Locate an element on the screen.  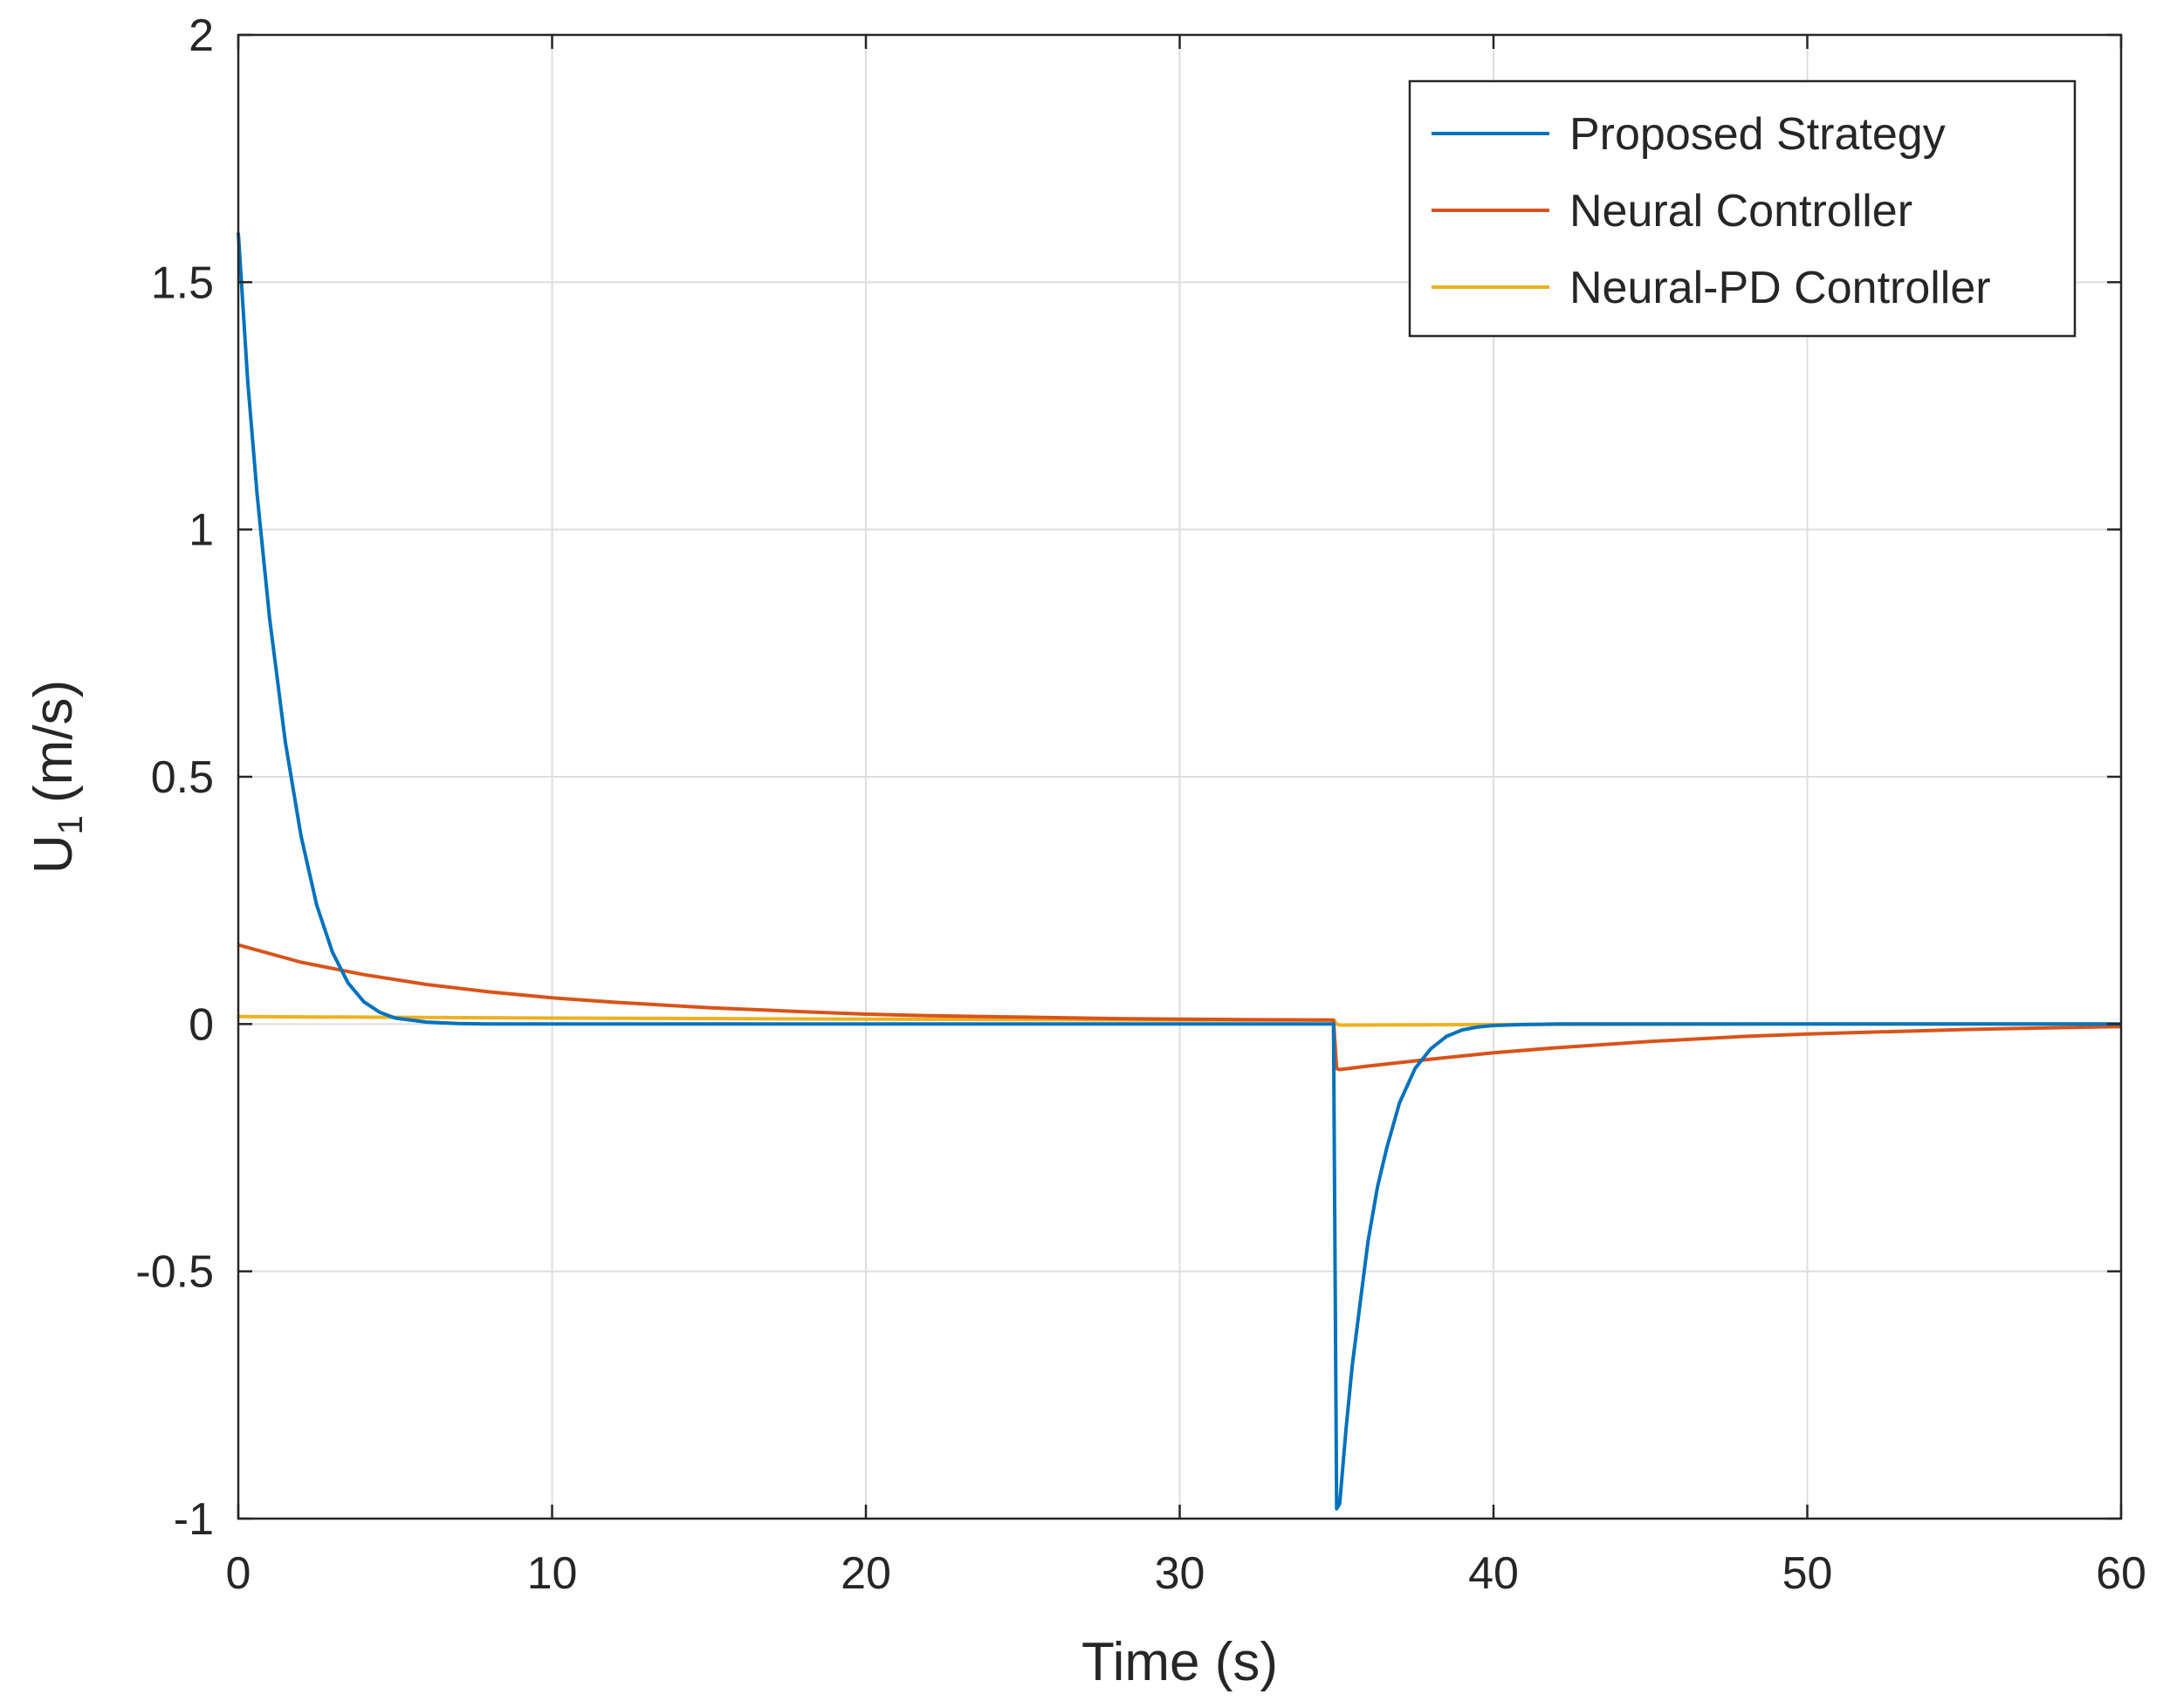
y-tick-label: 1.5 is located at coordinates (182, 282).